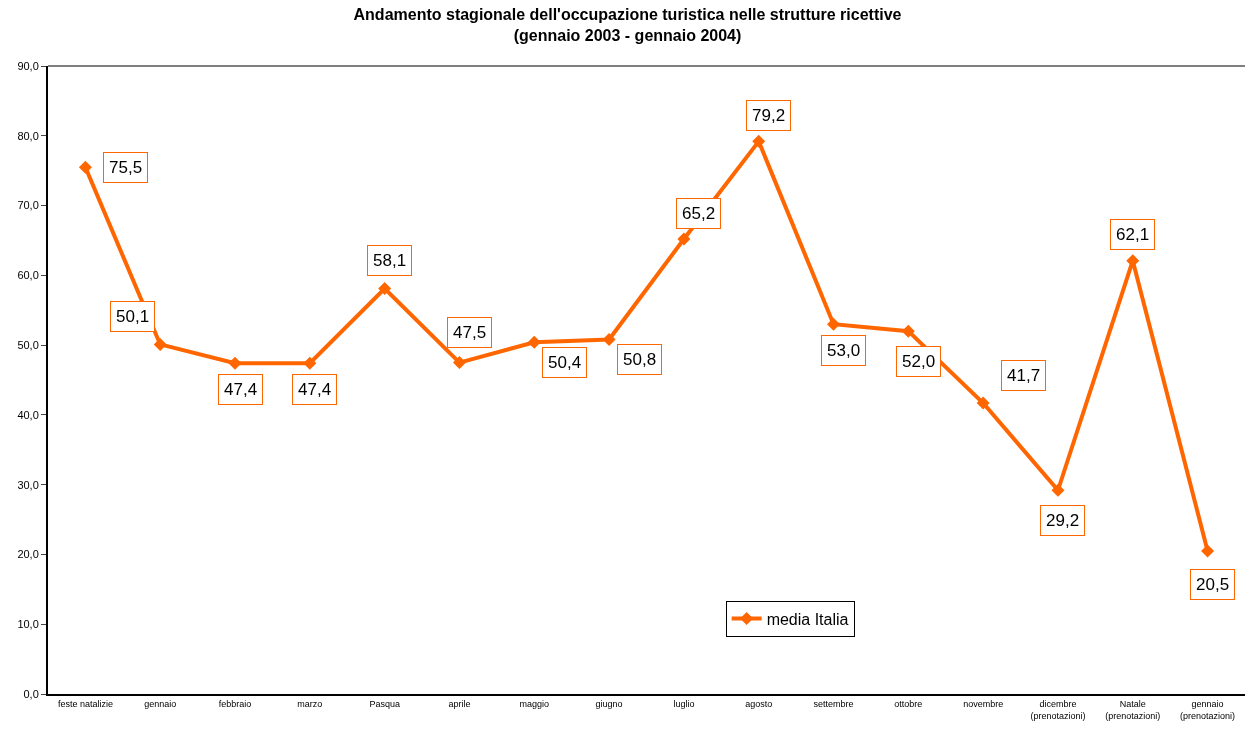 This screenshot has width=1255, height=731. I want to click on x-tick-label: luglio, so click(684, 703).